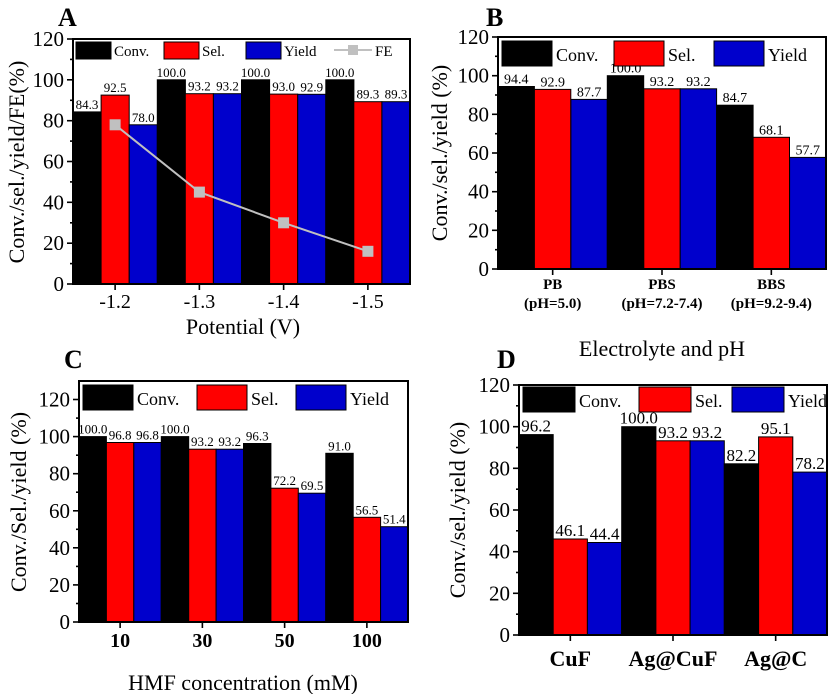 This screenshot has width=831, height=694. I want to click on panel-c-bars, so click(243, 529).